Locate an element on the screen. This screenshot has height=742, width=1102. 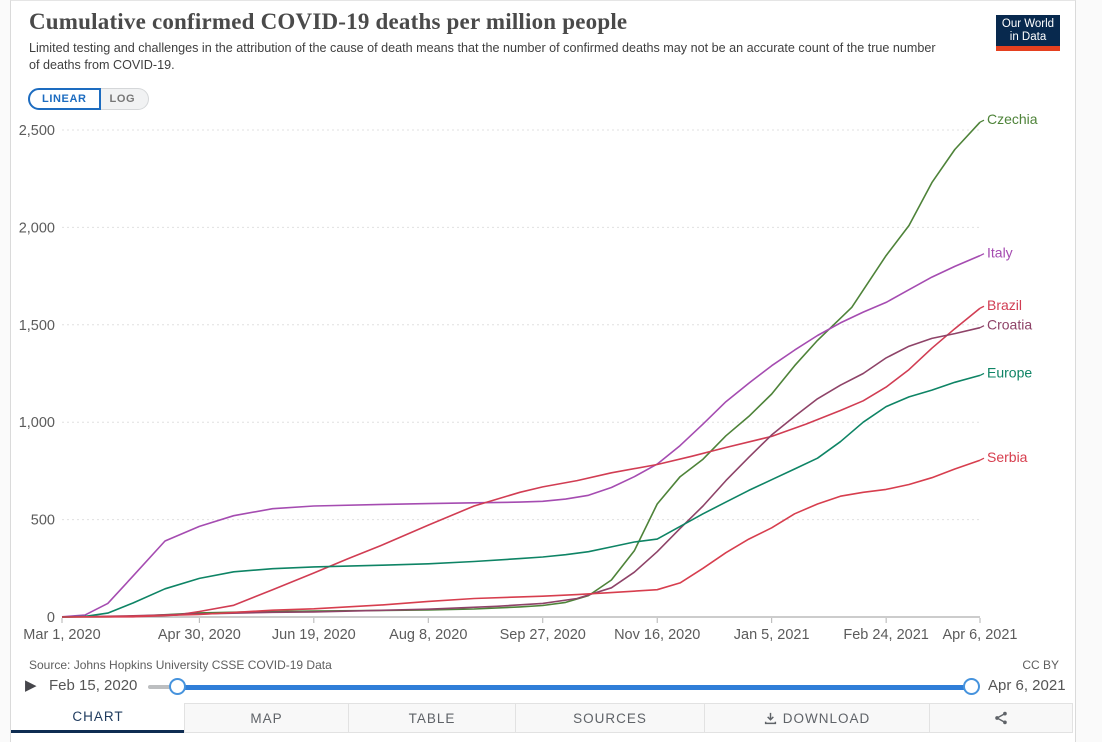
timeline-track-leading is located at coordinates (163, 687).